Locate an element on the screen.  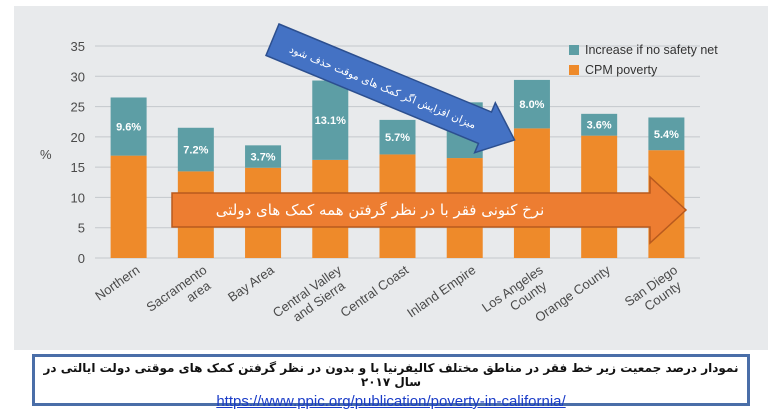
y-tick-label: 35 is located at coordinates (78, 46).